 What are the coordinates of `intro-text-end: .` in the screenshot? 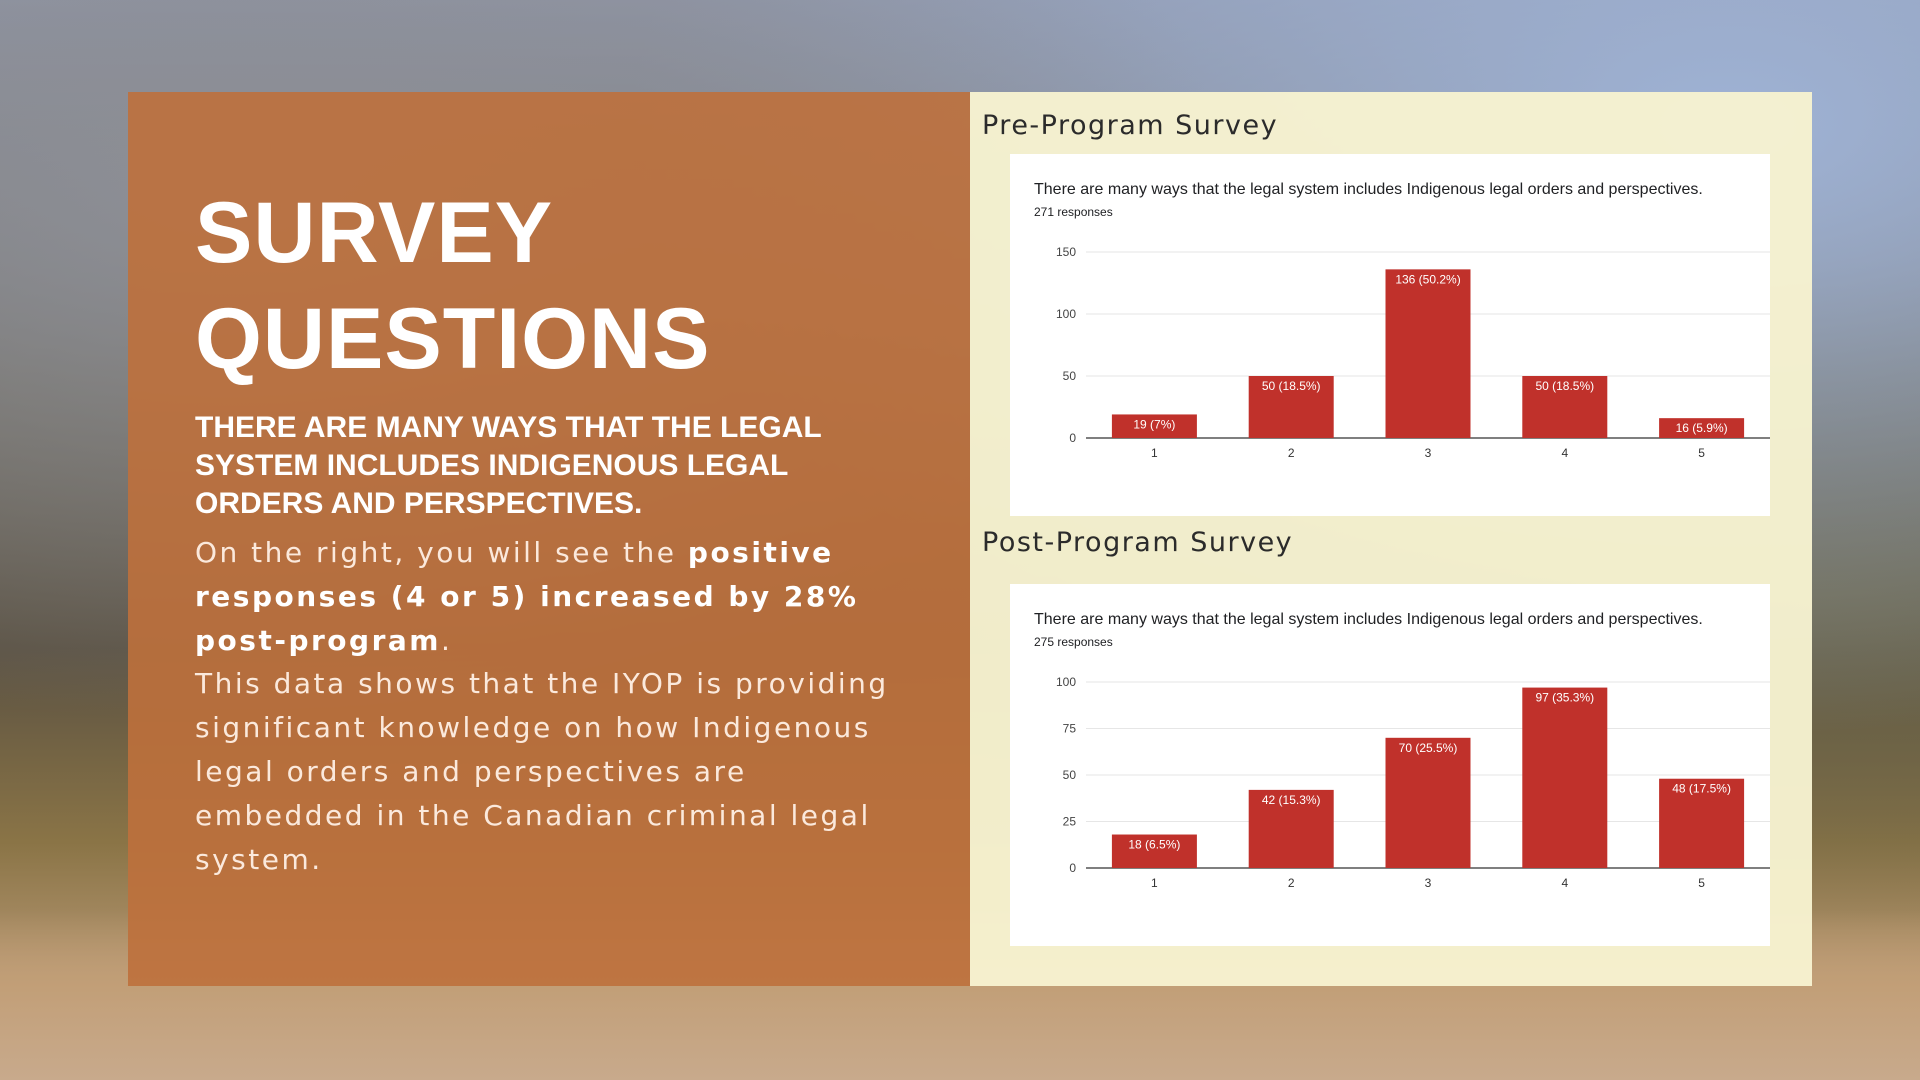 It's located at (446, 640).